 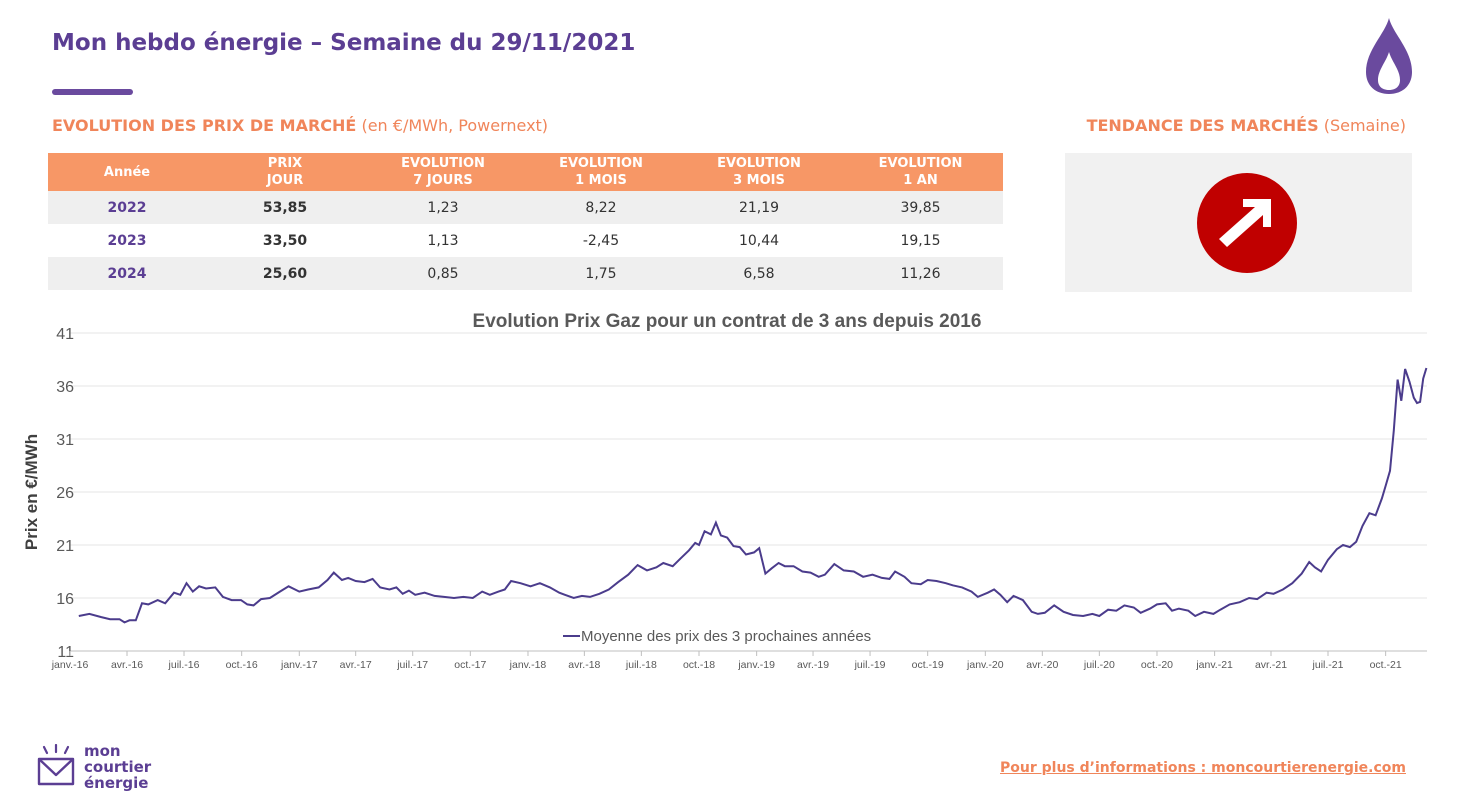 I want to click on cell-evolution-1y: 19,15, so click(x=920, y=240).